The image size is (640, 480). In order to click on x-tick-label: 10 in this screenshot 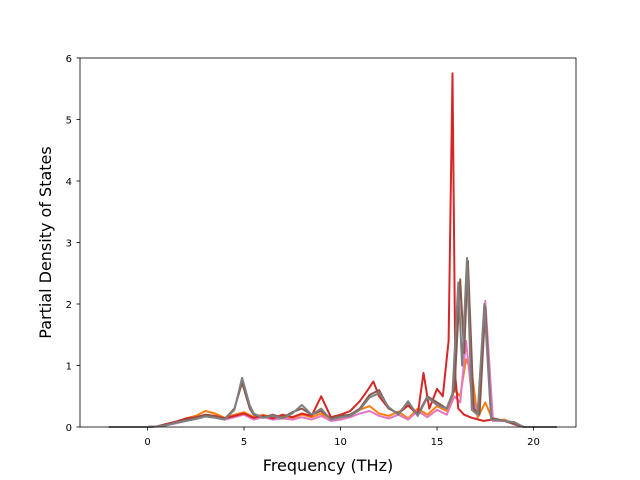, I will do `click(340, 442)`.